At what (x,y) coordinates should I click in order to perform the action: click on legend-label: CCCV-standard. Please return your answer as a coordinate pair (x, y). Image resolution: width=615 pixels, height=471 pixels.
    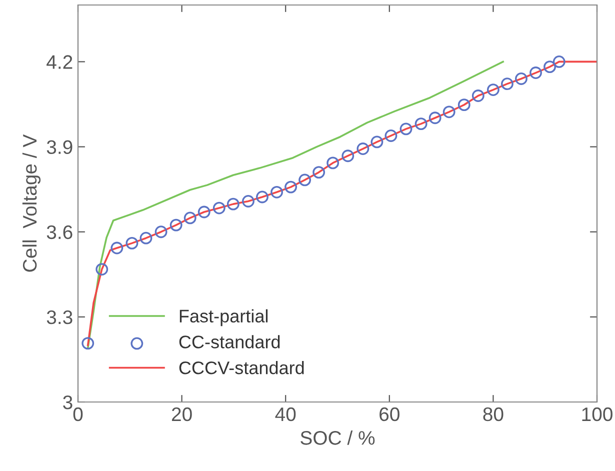
    Looking at the image, I should click on (241, 367).